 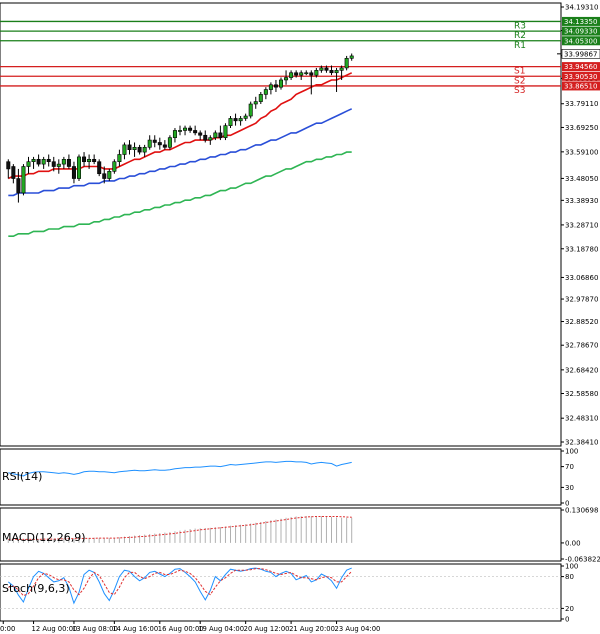 I want to click on stoch-label: Stoch(9,6,3), so click(x=36, y=588).